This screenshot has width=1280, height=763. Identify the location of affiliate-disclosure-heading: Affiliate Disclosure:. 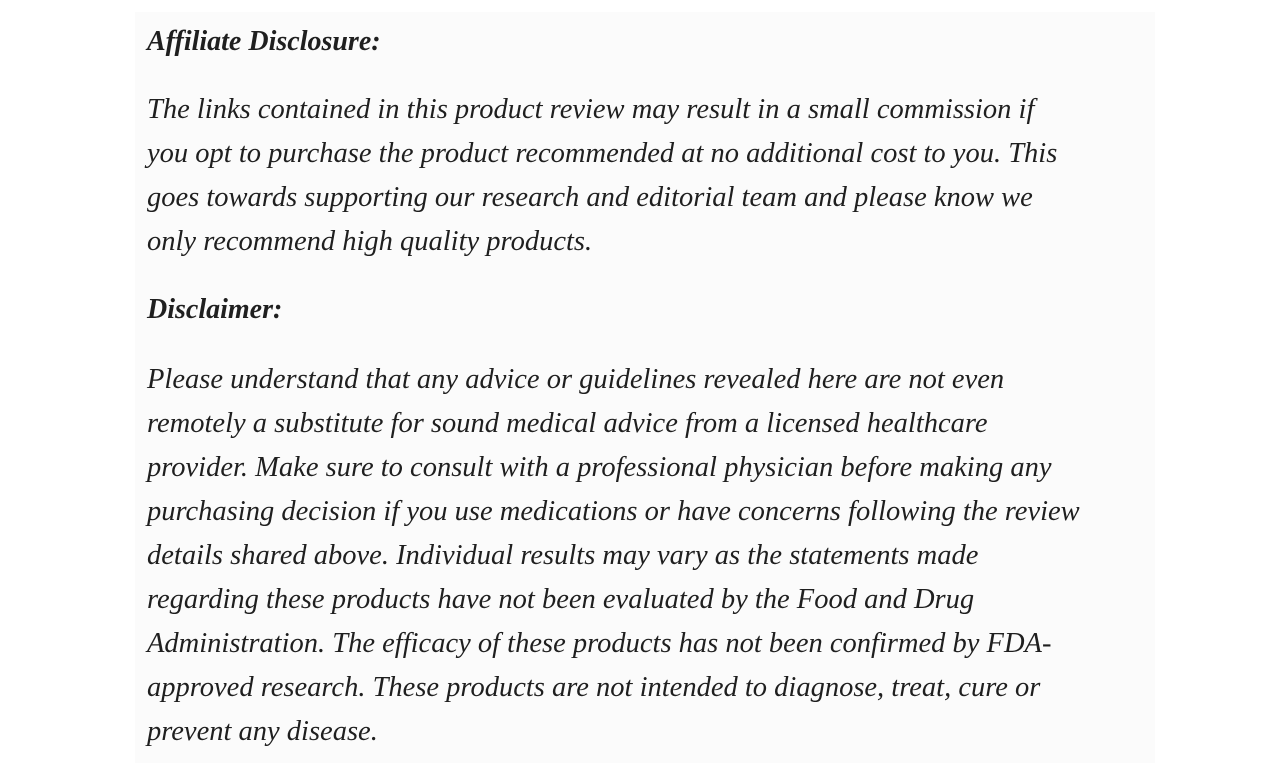
(264, 41).